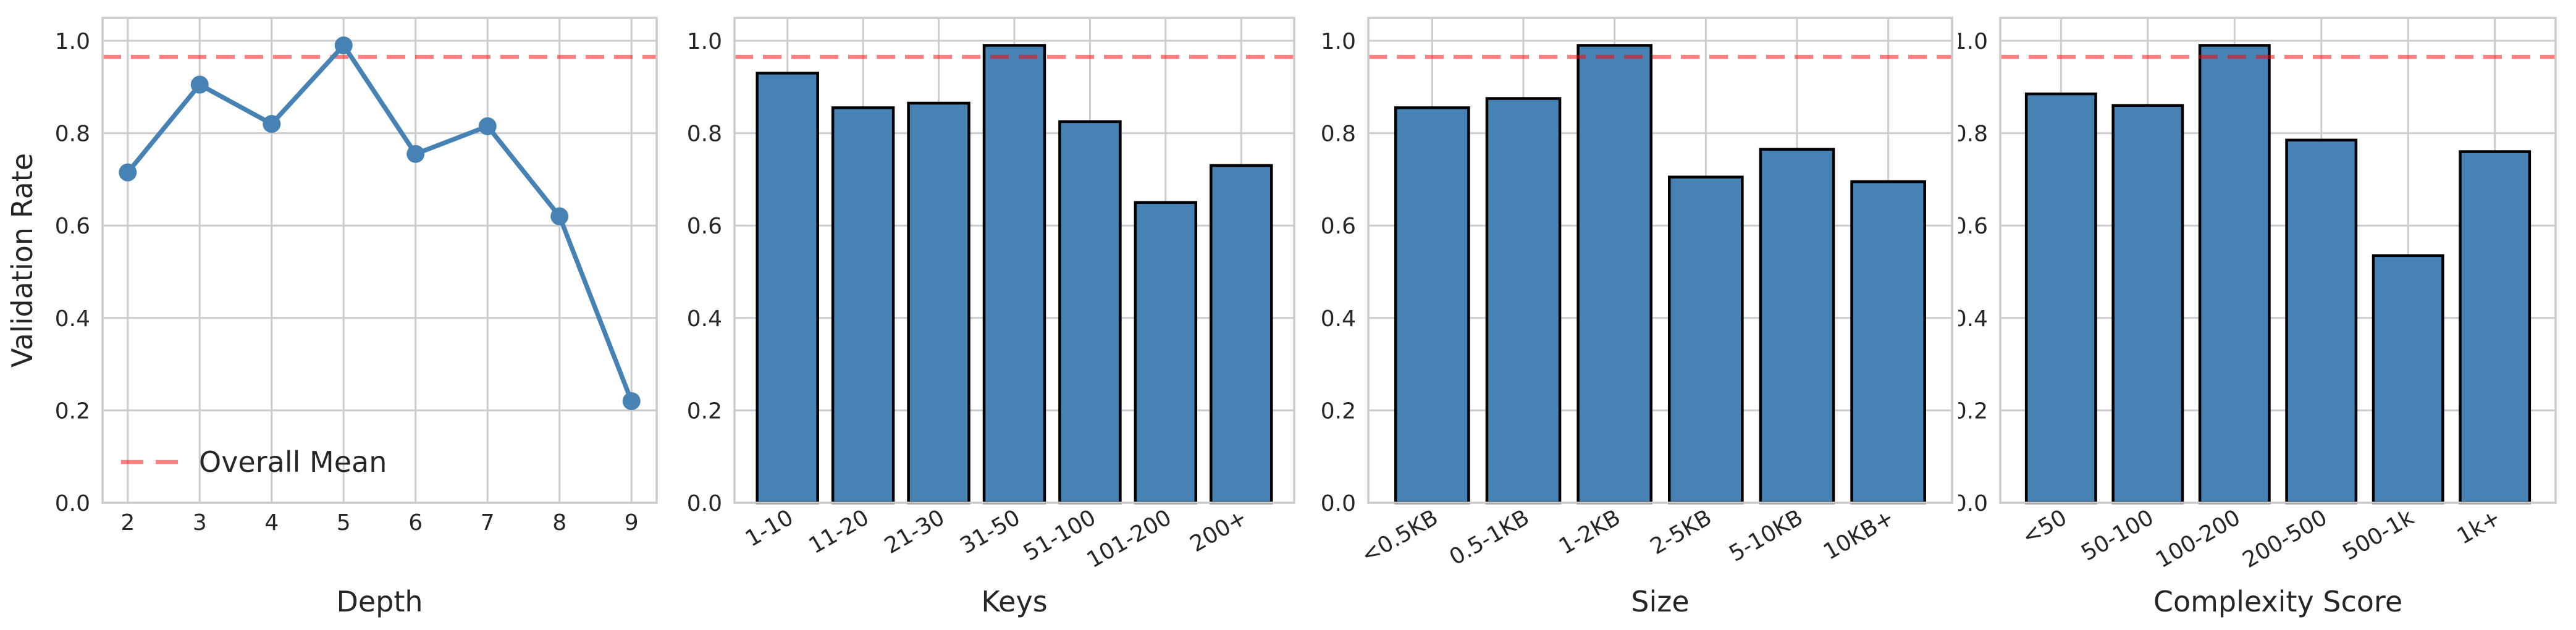  What do you see at coordinates (127, 523) in the screenshot?
I see `x-tick-label: 2` at bounding box center [127, 523].